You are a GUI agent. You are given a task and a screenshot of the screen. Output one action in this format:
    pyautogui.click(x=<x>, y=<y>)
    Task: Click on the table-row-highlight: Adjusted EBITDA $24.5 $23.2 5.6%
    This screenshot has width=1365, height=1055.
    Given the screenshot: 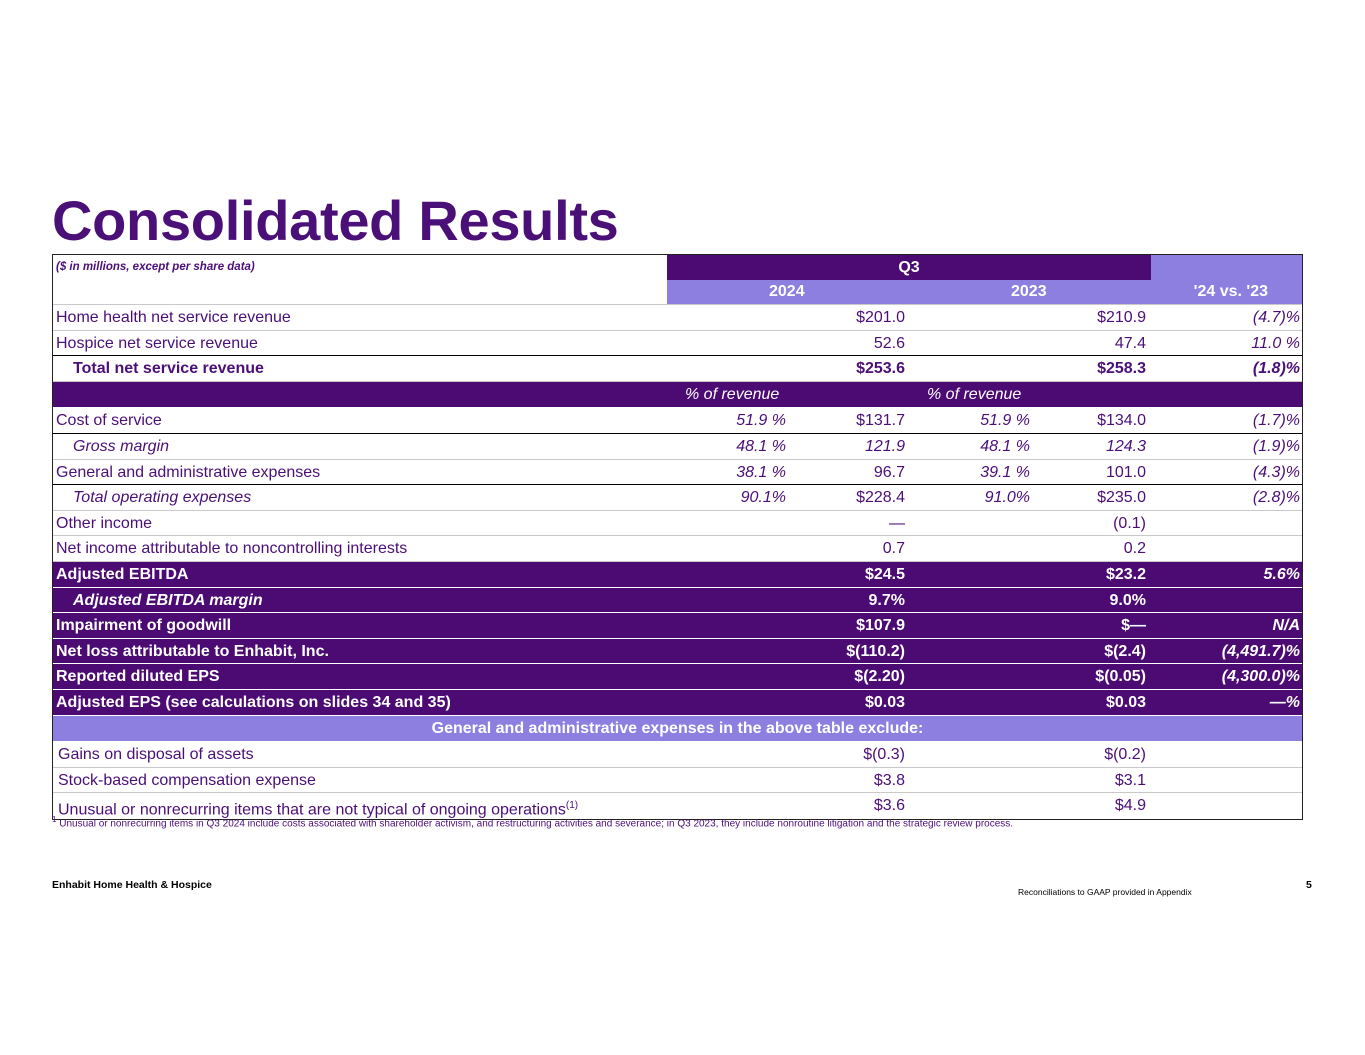 What is the action you would take?
    pyautogui.click(x=677, y=574)
    